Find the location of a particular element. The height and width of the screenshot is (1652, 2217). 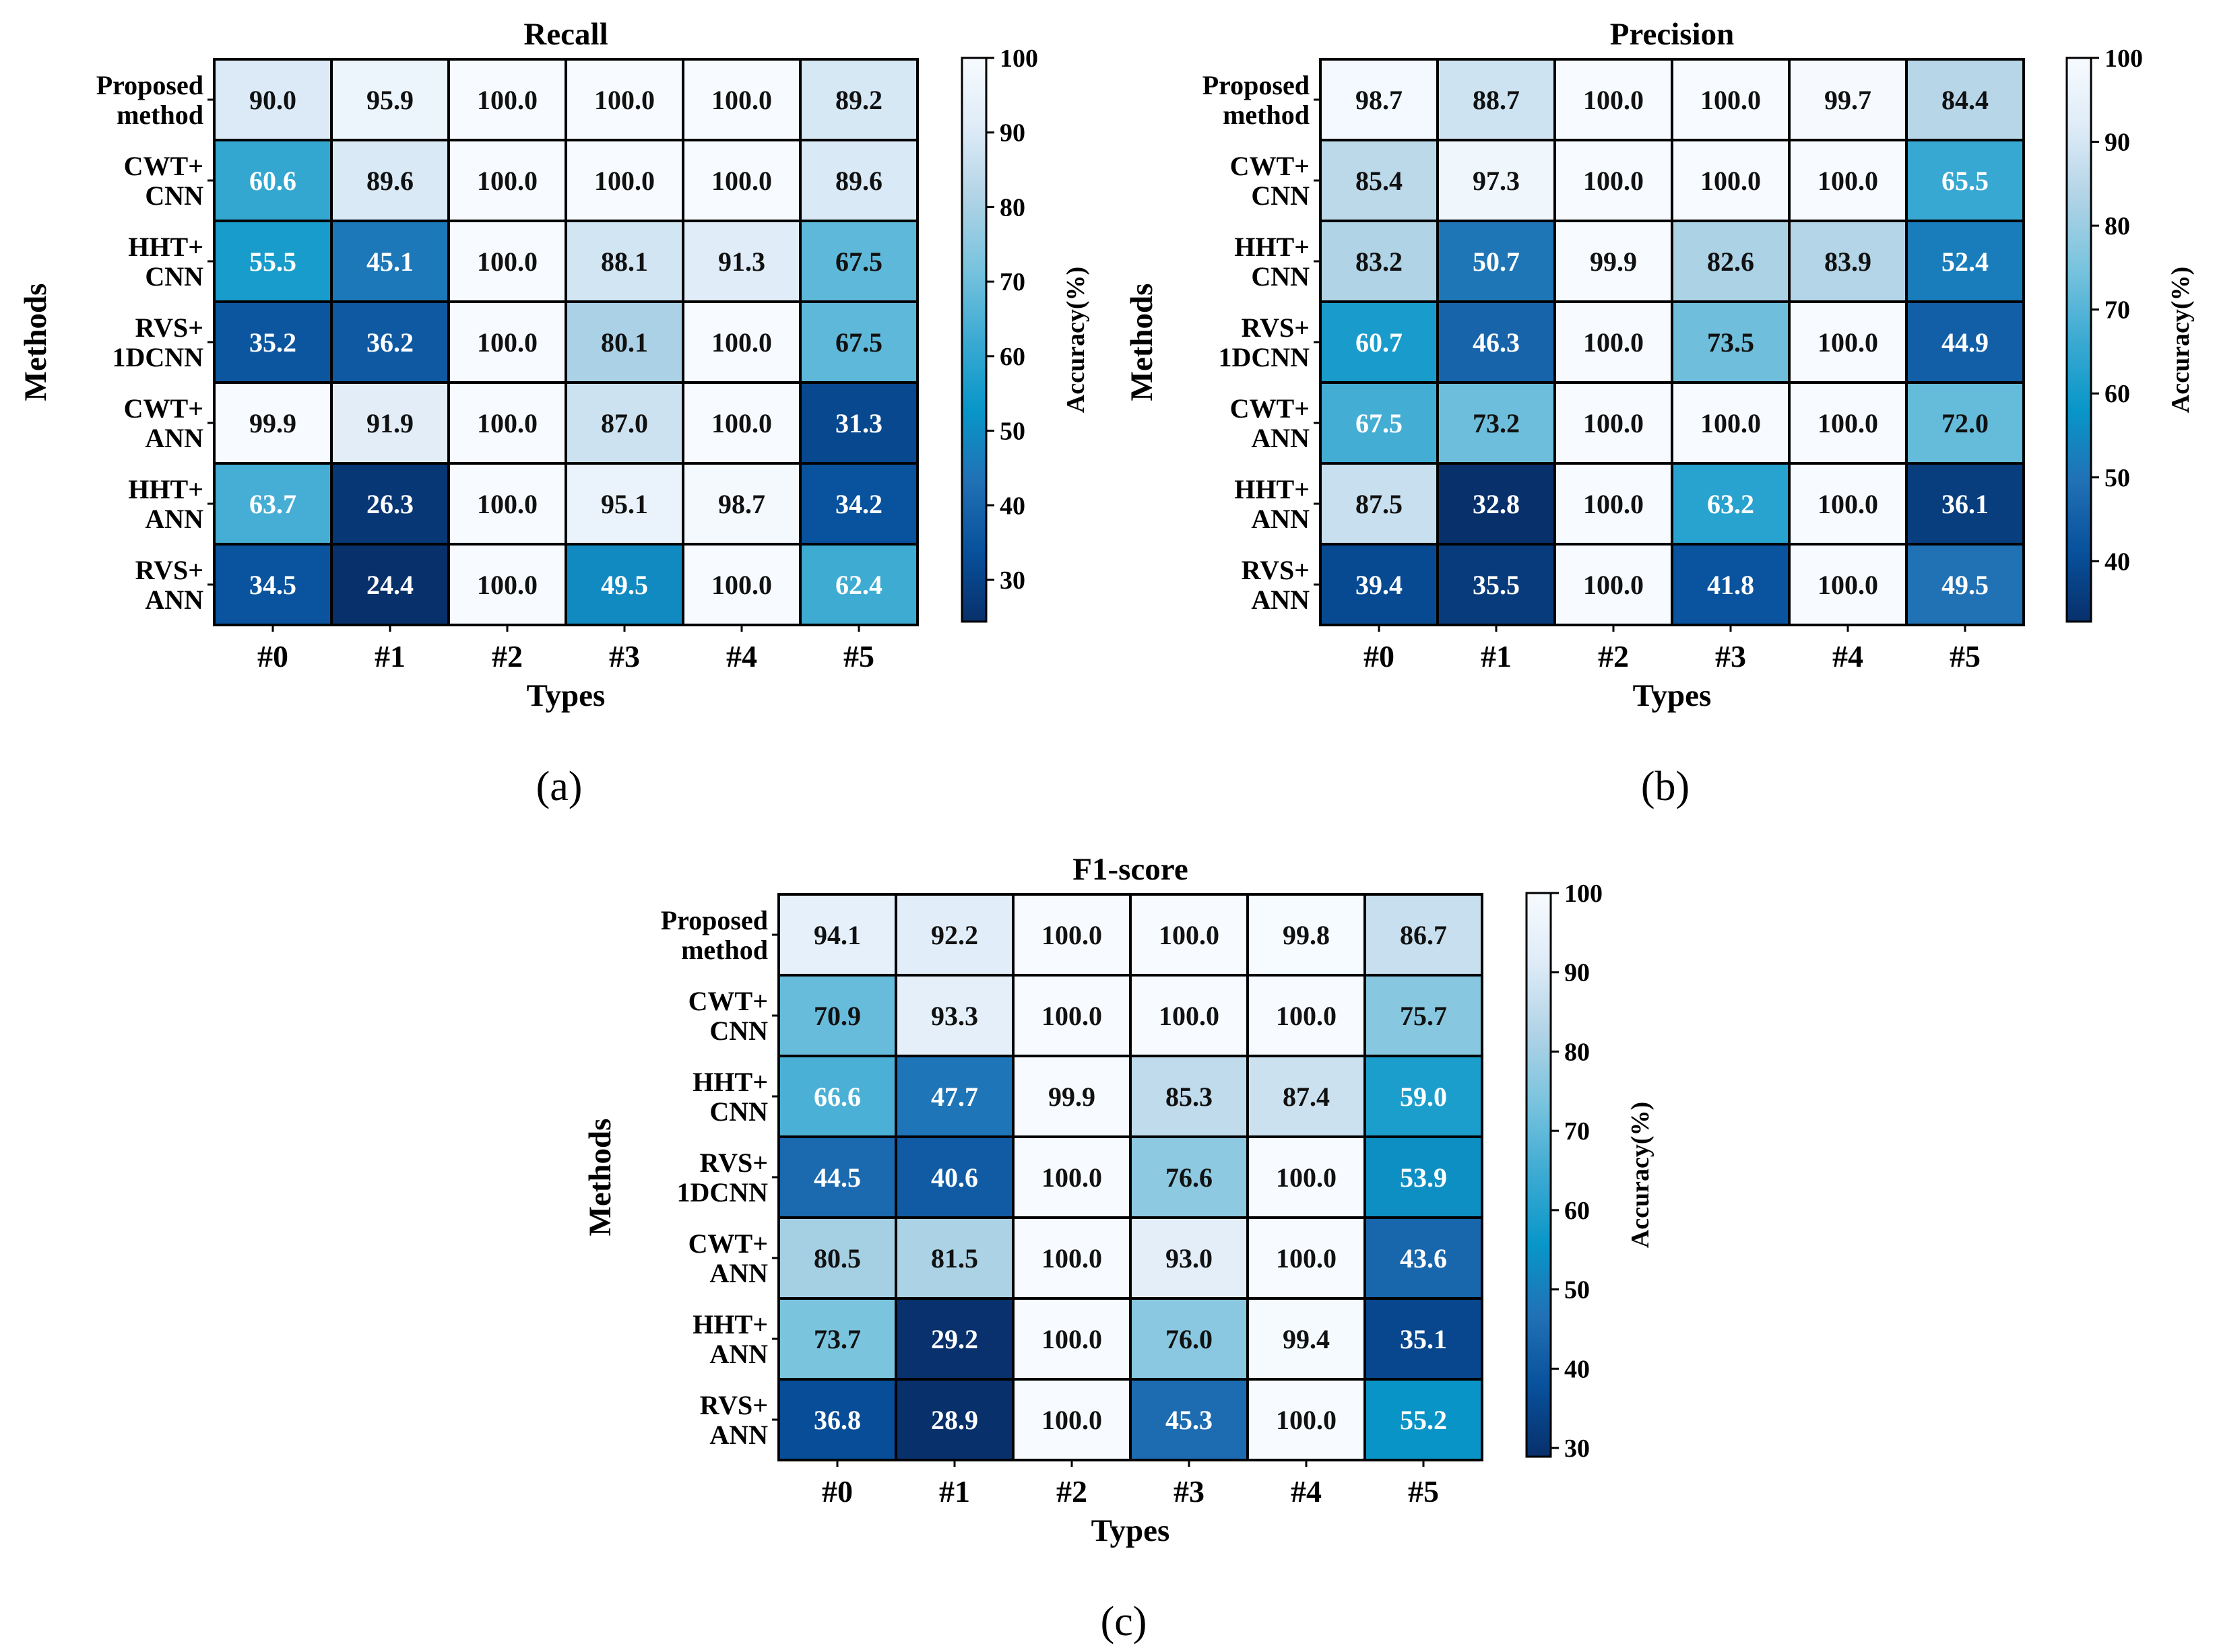

cell-value-label: 40.6 is located at coordinates (954, 1177).